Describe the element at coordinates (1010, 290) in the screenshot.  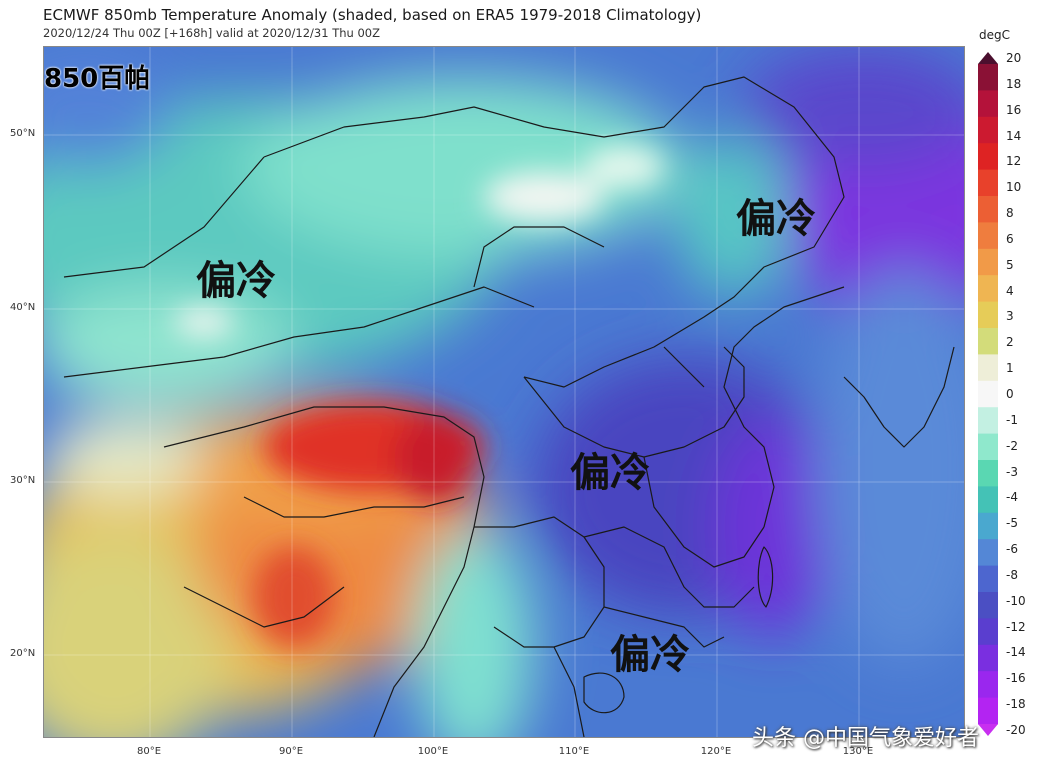
I see `colorbar-tick-label: 4` at that location.